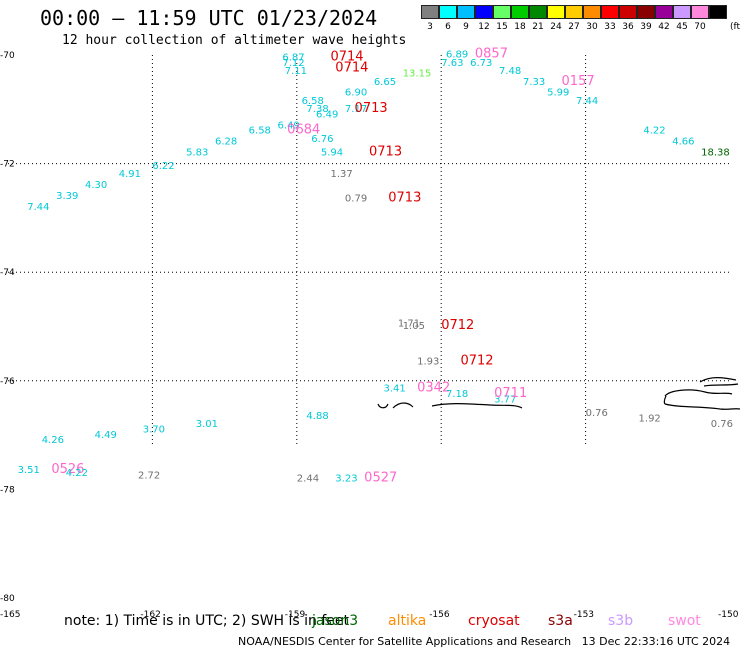 This screenshot has height=650, width=740. Describe the element at coordinates (414, 326) in the screenshot. I see `wave-height-value: 1.05` at that location.